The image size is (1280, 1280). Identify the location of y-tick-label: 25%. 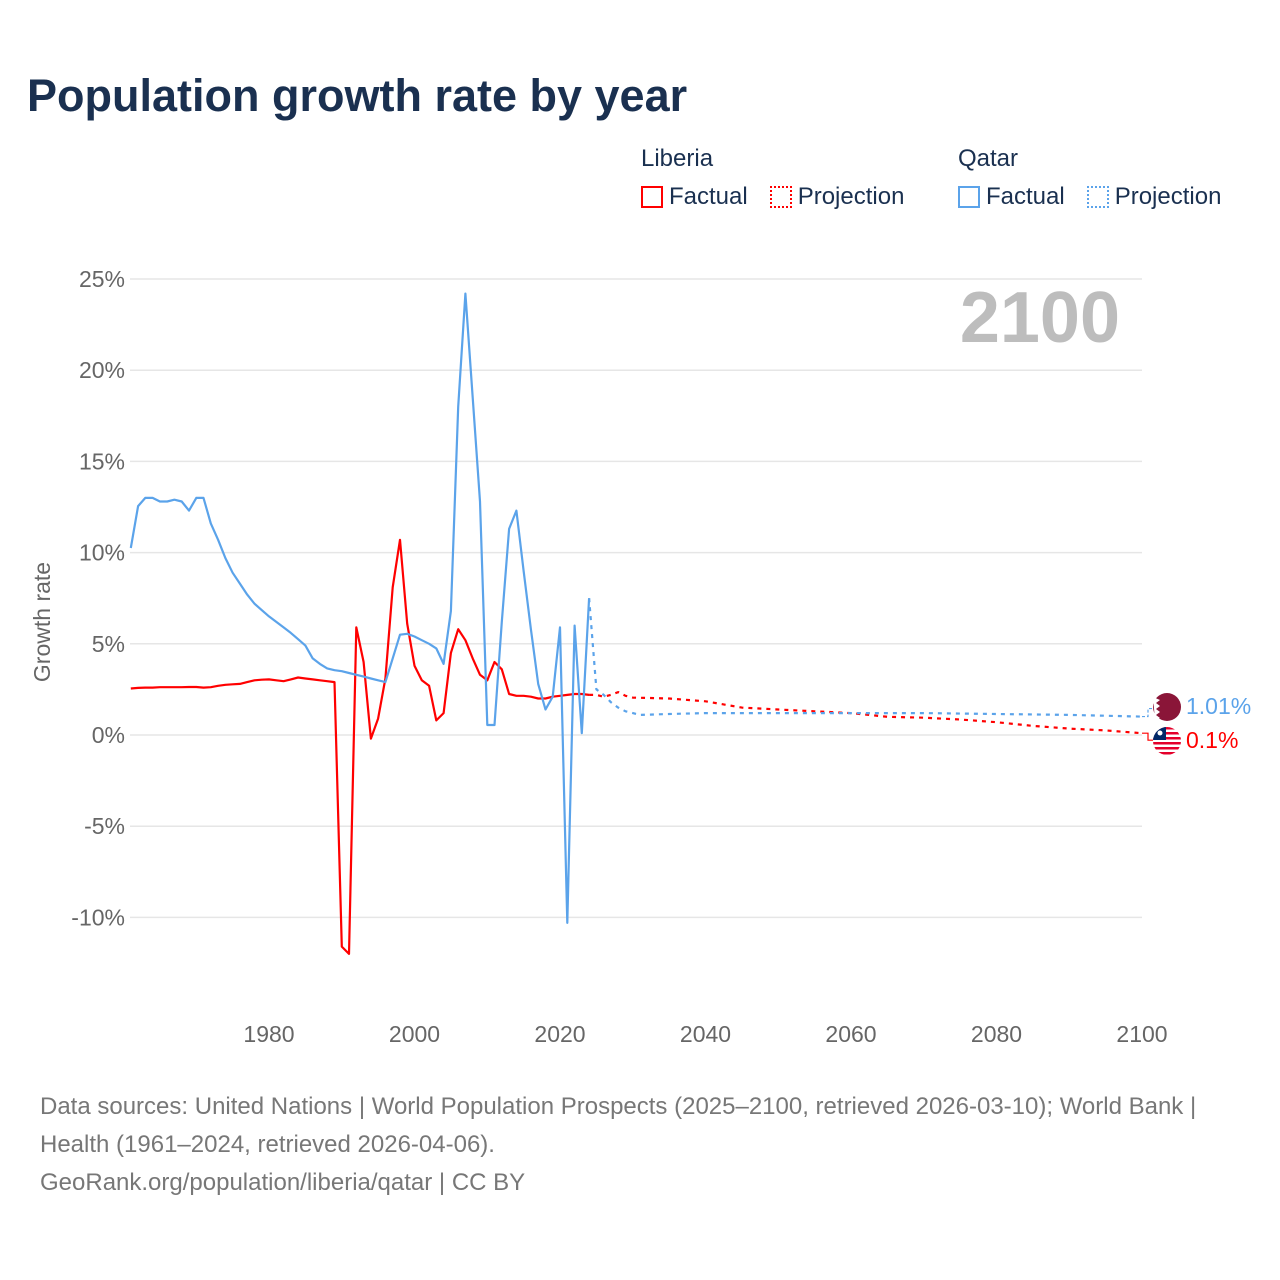
(102, 279).